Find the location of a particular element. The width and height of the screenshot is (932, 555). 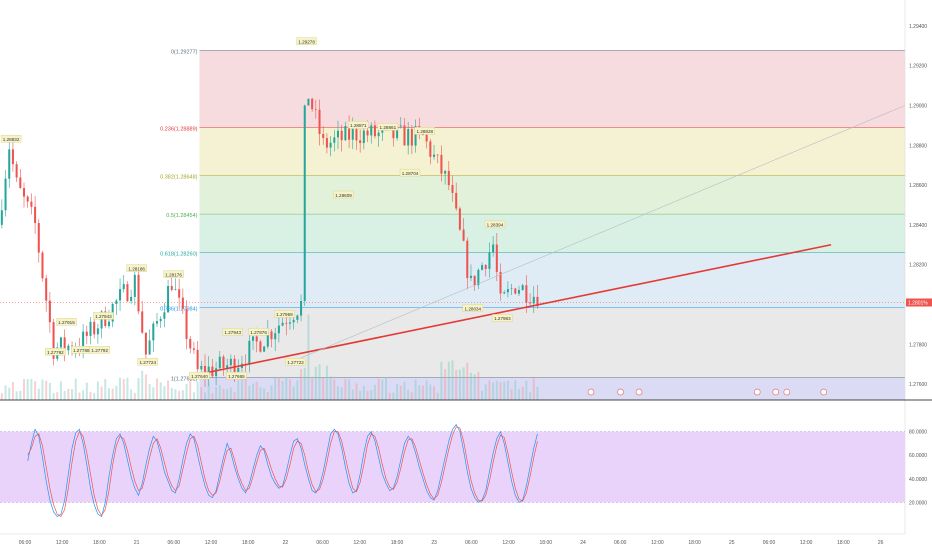

price-tick-label: 1.28600 is located at coordinates (918, 186).